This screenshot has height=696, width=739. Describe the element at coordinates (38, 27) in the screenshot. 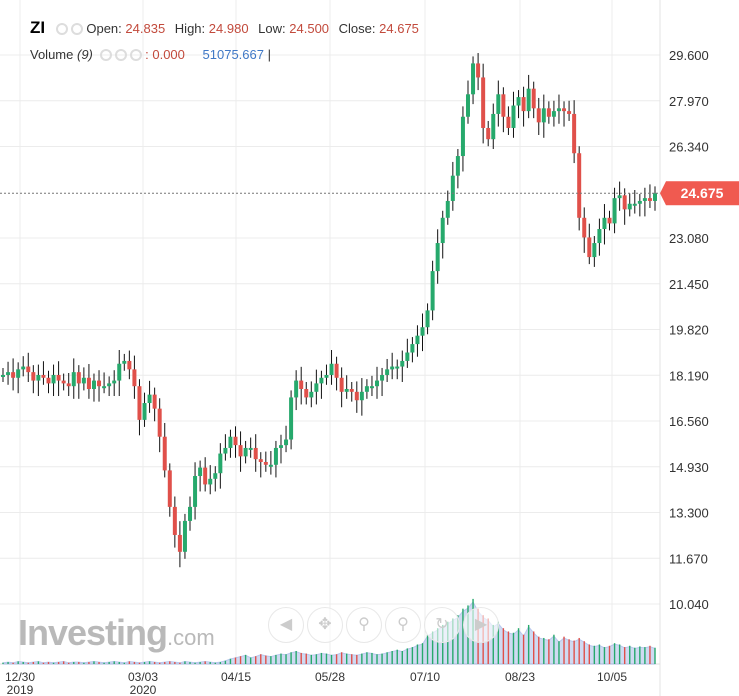

I see `symbol-label: ZI` at that location.